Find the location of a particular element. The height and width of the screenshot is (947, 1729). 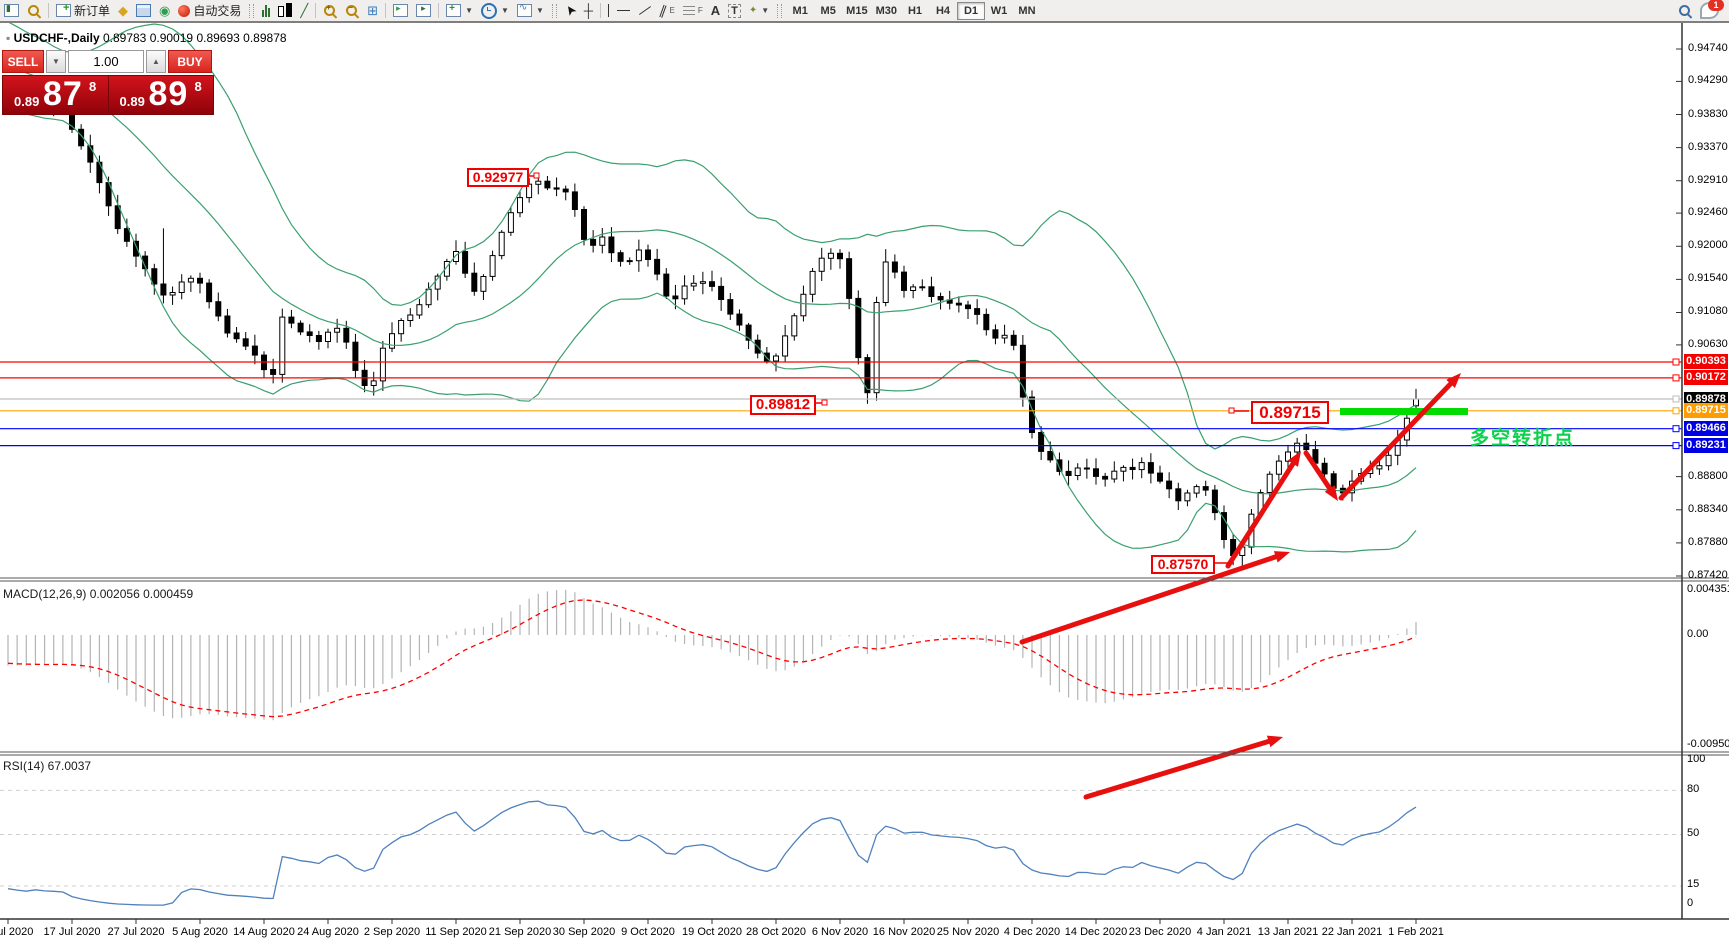

tile-windows-icon: ⊞ is located at coordinates (373, 10).